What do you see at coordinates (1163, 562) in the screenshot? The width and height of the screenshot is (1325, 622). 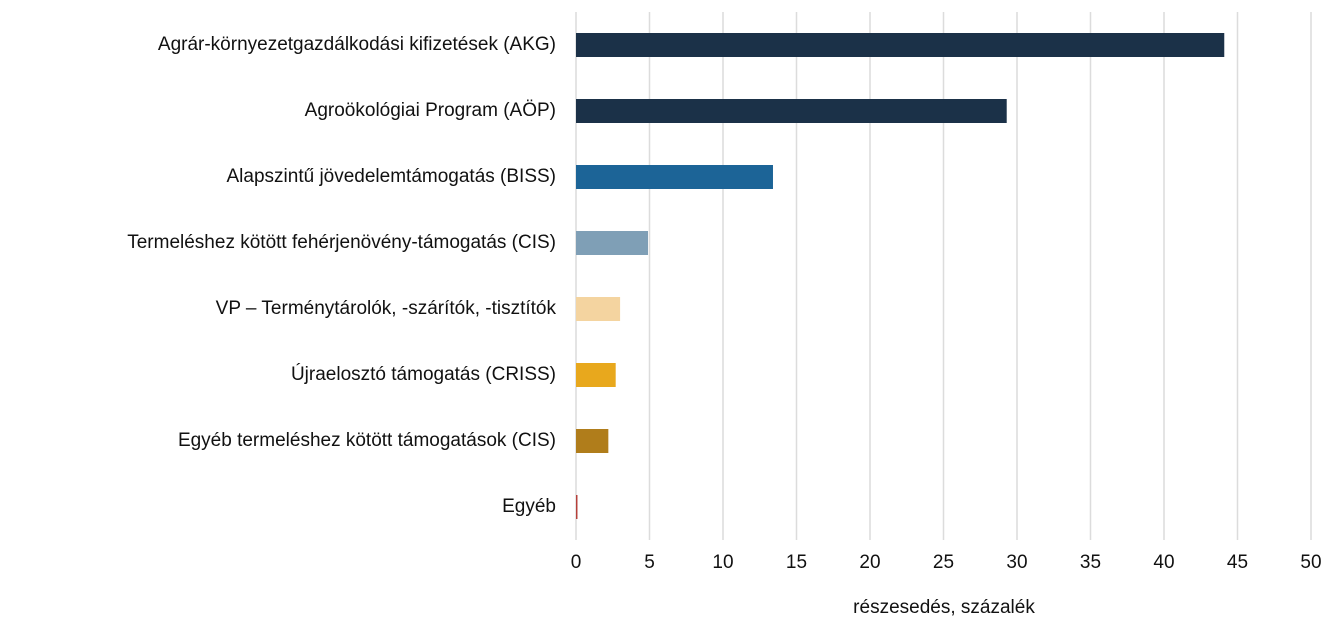 I see `x-tick-label: 40` at bounding box center [1163, 562].